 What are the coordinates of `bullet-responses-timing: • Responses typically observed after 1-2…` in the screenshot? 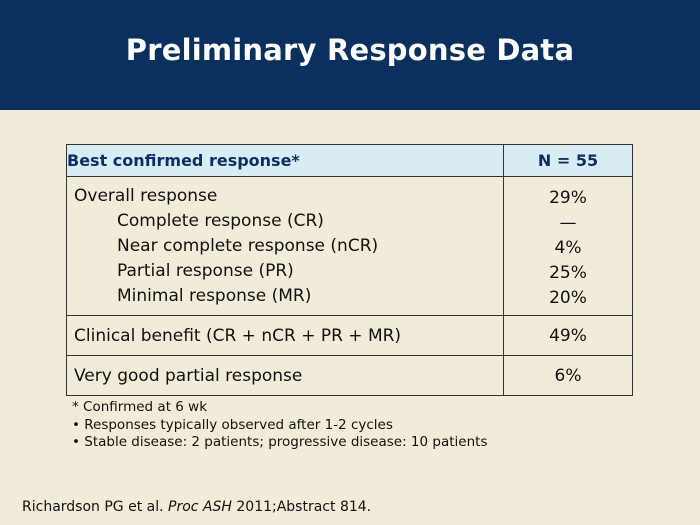 It's located at (232, 424).